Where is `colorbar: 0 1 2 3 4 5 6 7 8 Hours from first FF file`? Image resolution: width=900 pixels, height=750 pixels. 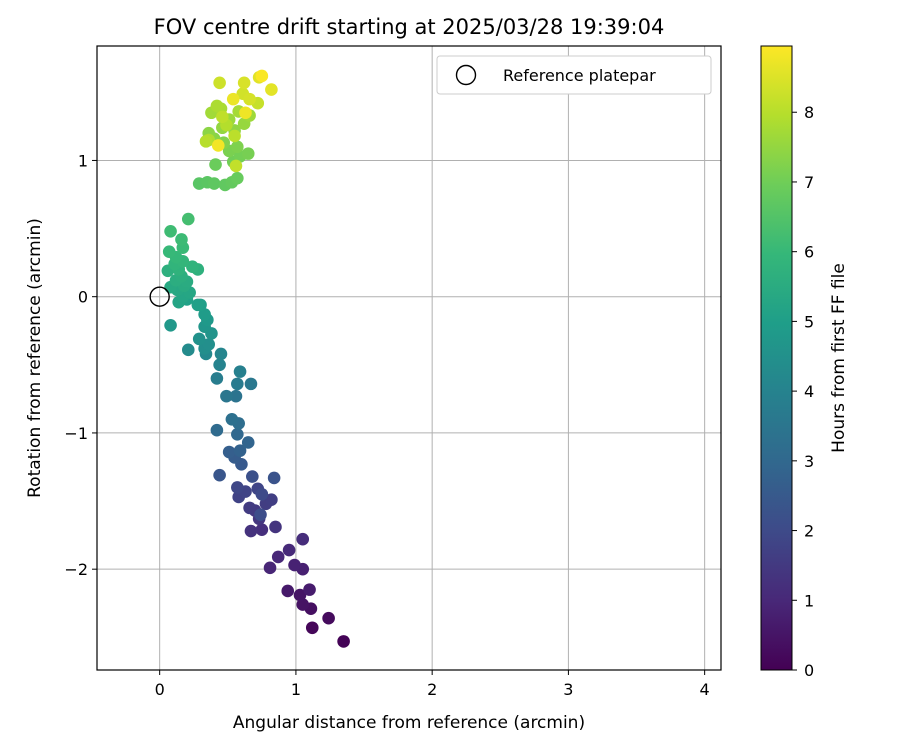
colorbar: 0 1 2 3 4 5 6 7 8 Hours from first FF file is located at coordinates (804, 362).